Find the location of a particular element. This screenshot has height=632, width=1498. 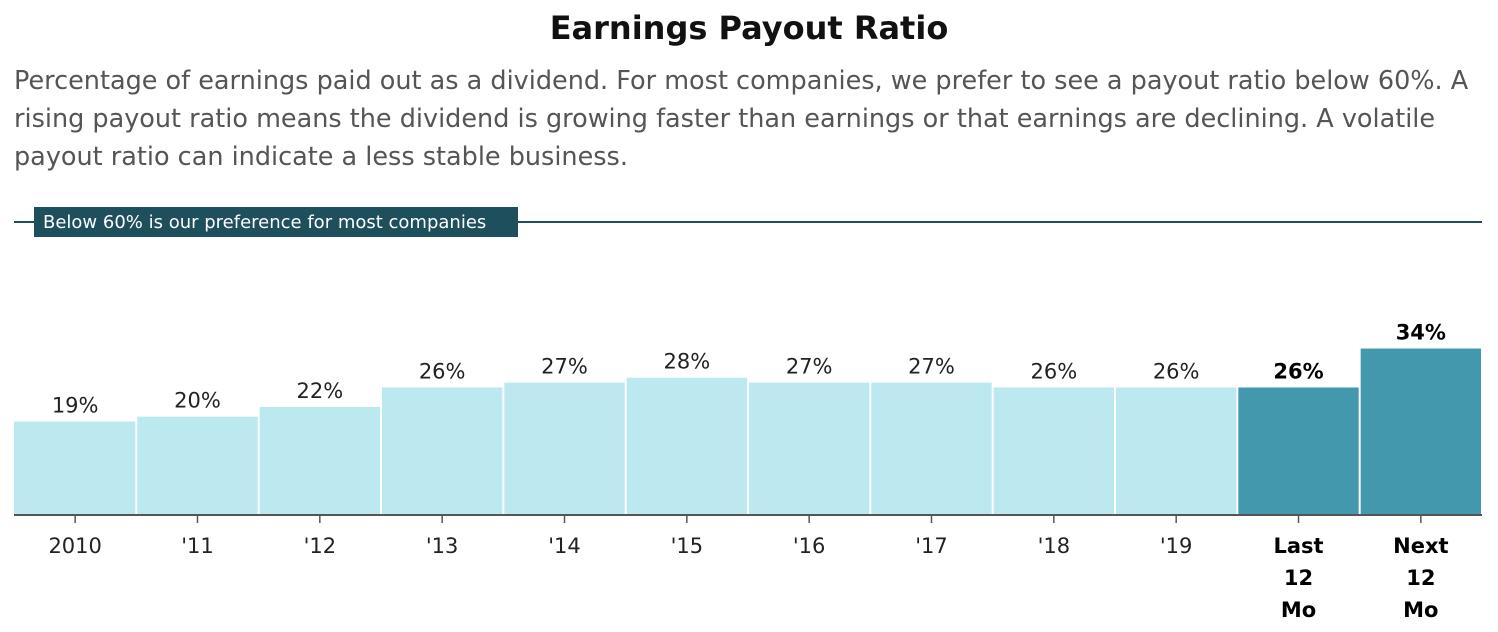

x-tick-label-11: Next 12 Mo is located at coordinates (1420, 578).